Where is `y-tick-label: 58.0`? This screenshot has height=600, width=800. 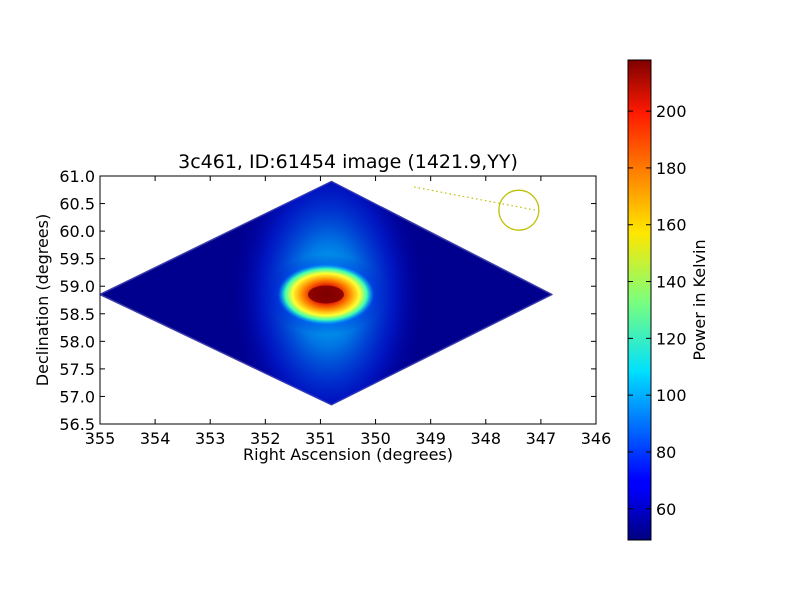
y-tick-label: 58.0 is located at coordinates (77, 341).